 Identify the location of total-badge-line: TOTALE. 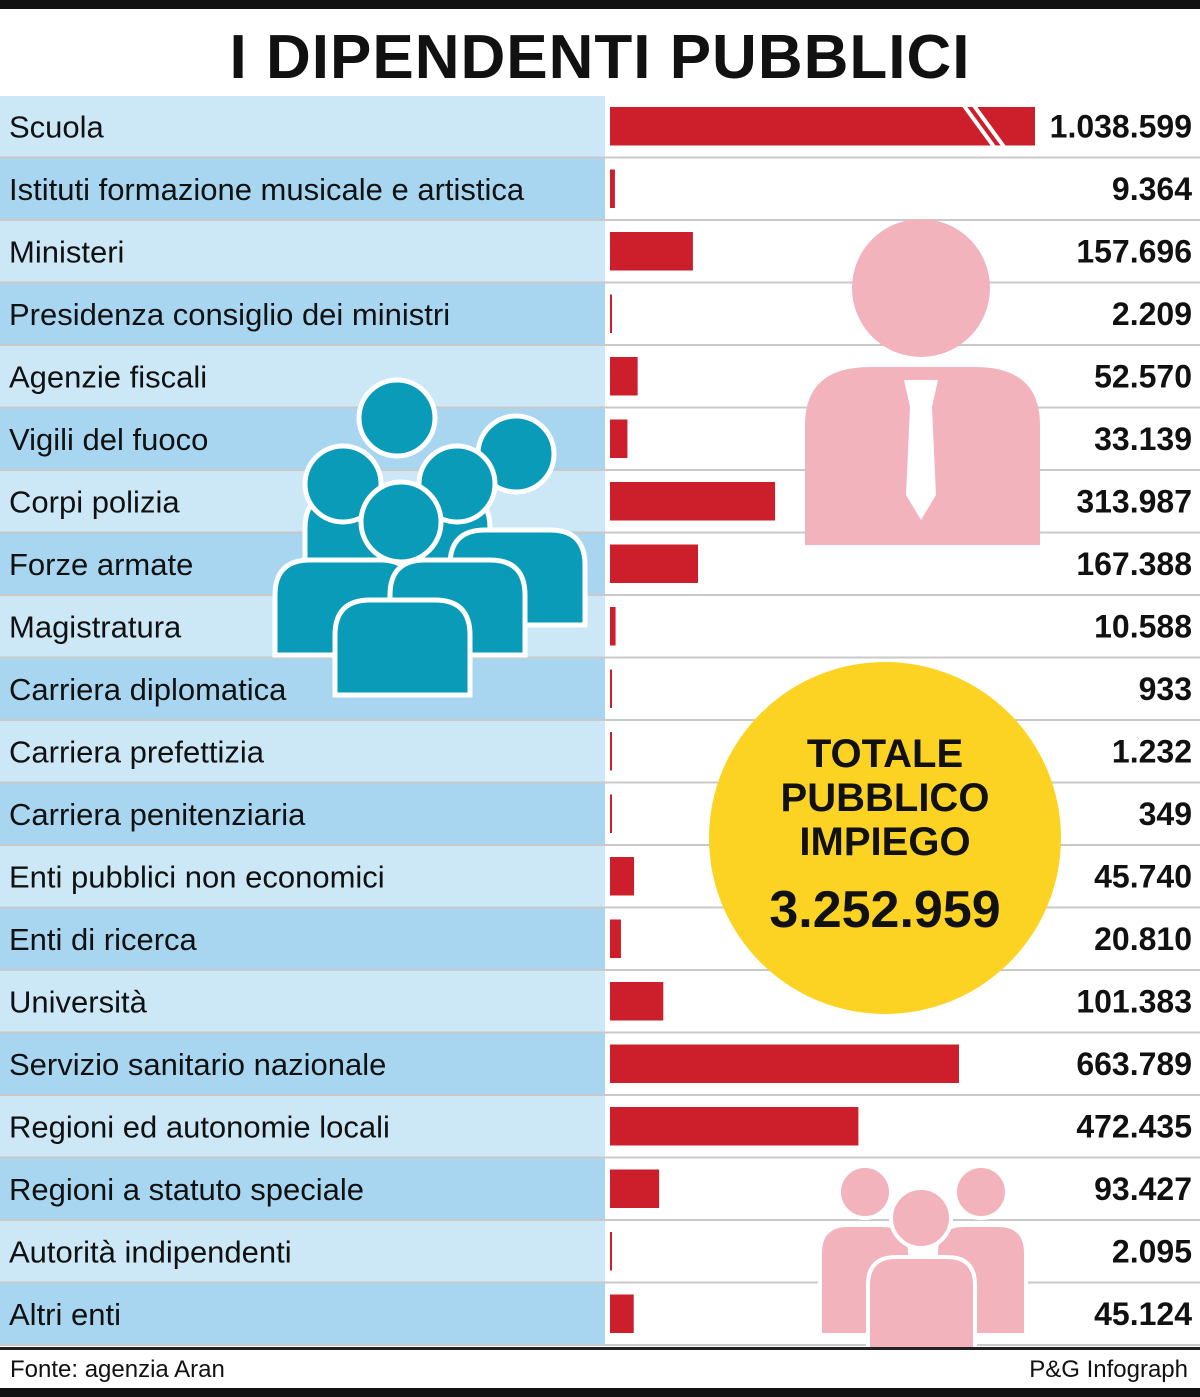
(885, 754).